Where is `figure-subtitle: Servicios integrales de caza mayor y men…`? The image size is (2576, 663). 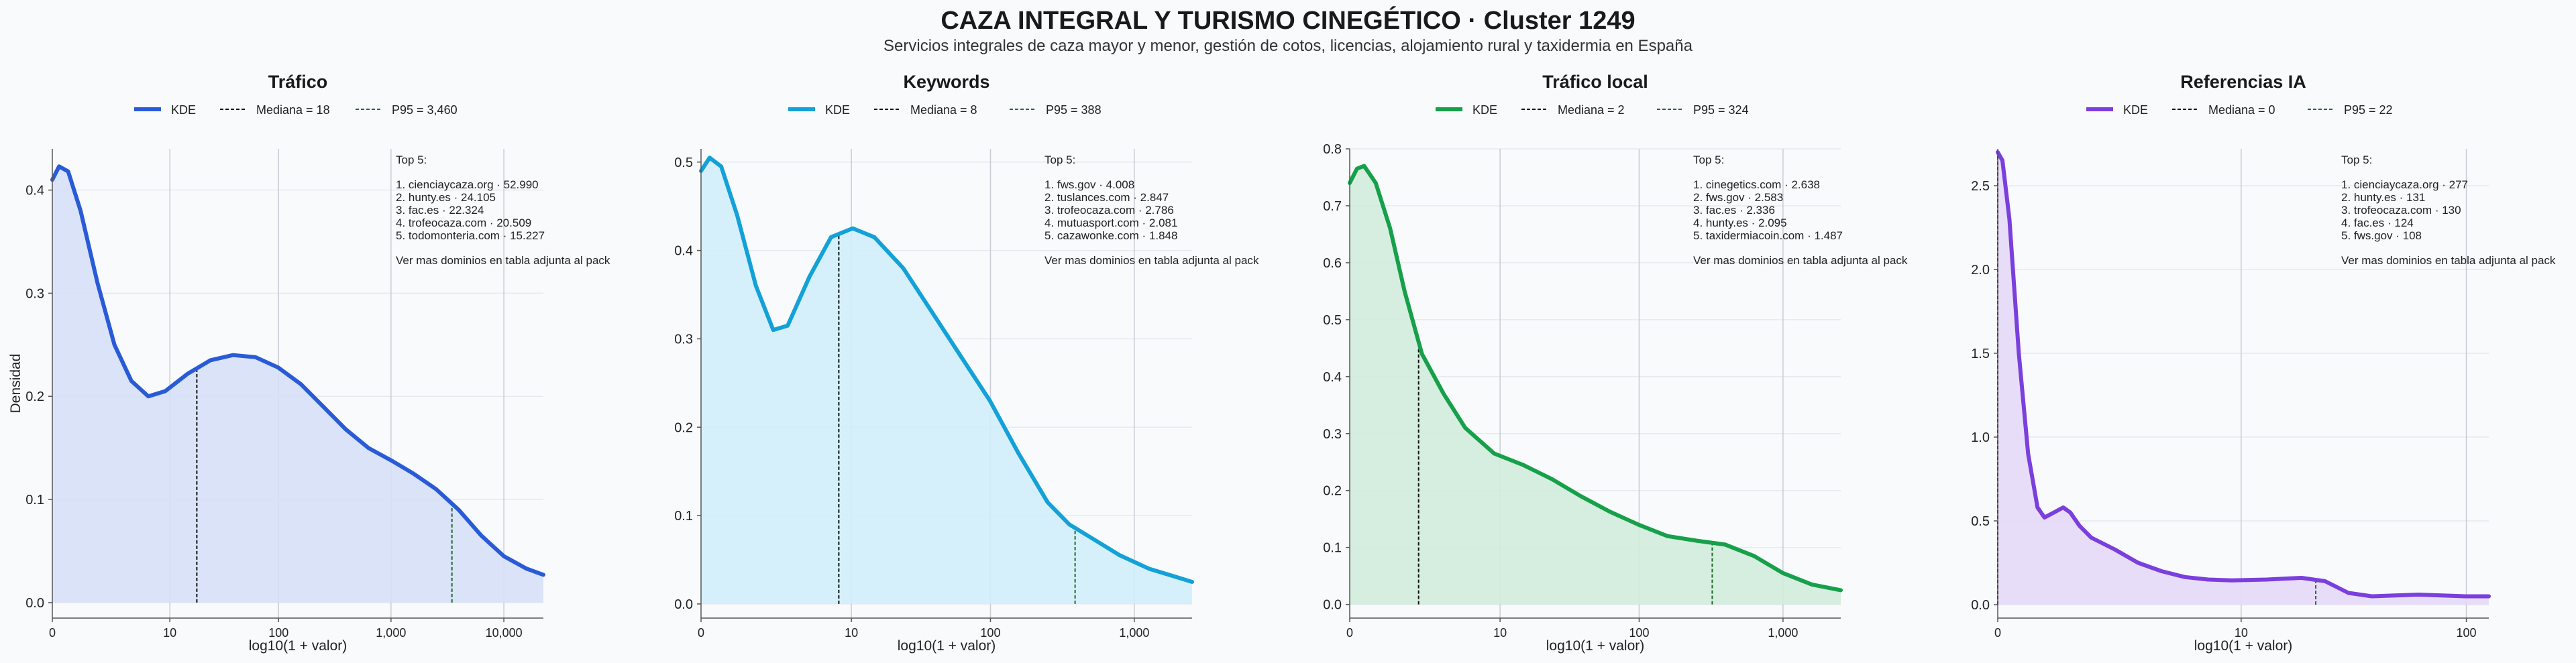
figure-subtitle: Servicios integrales de caza mayor y men… is located at coordinates (1288, 46).